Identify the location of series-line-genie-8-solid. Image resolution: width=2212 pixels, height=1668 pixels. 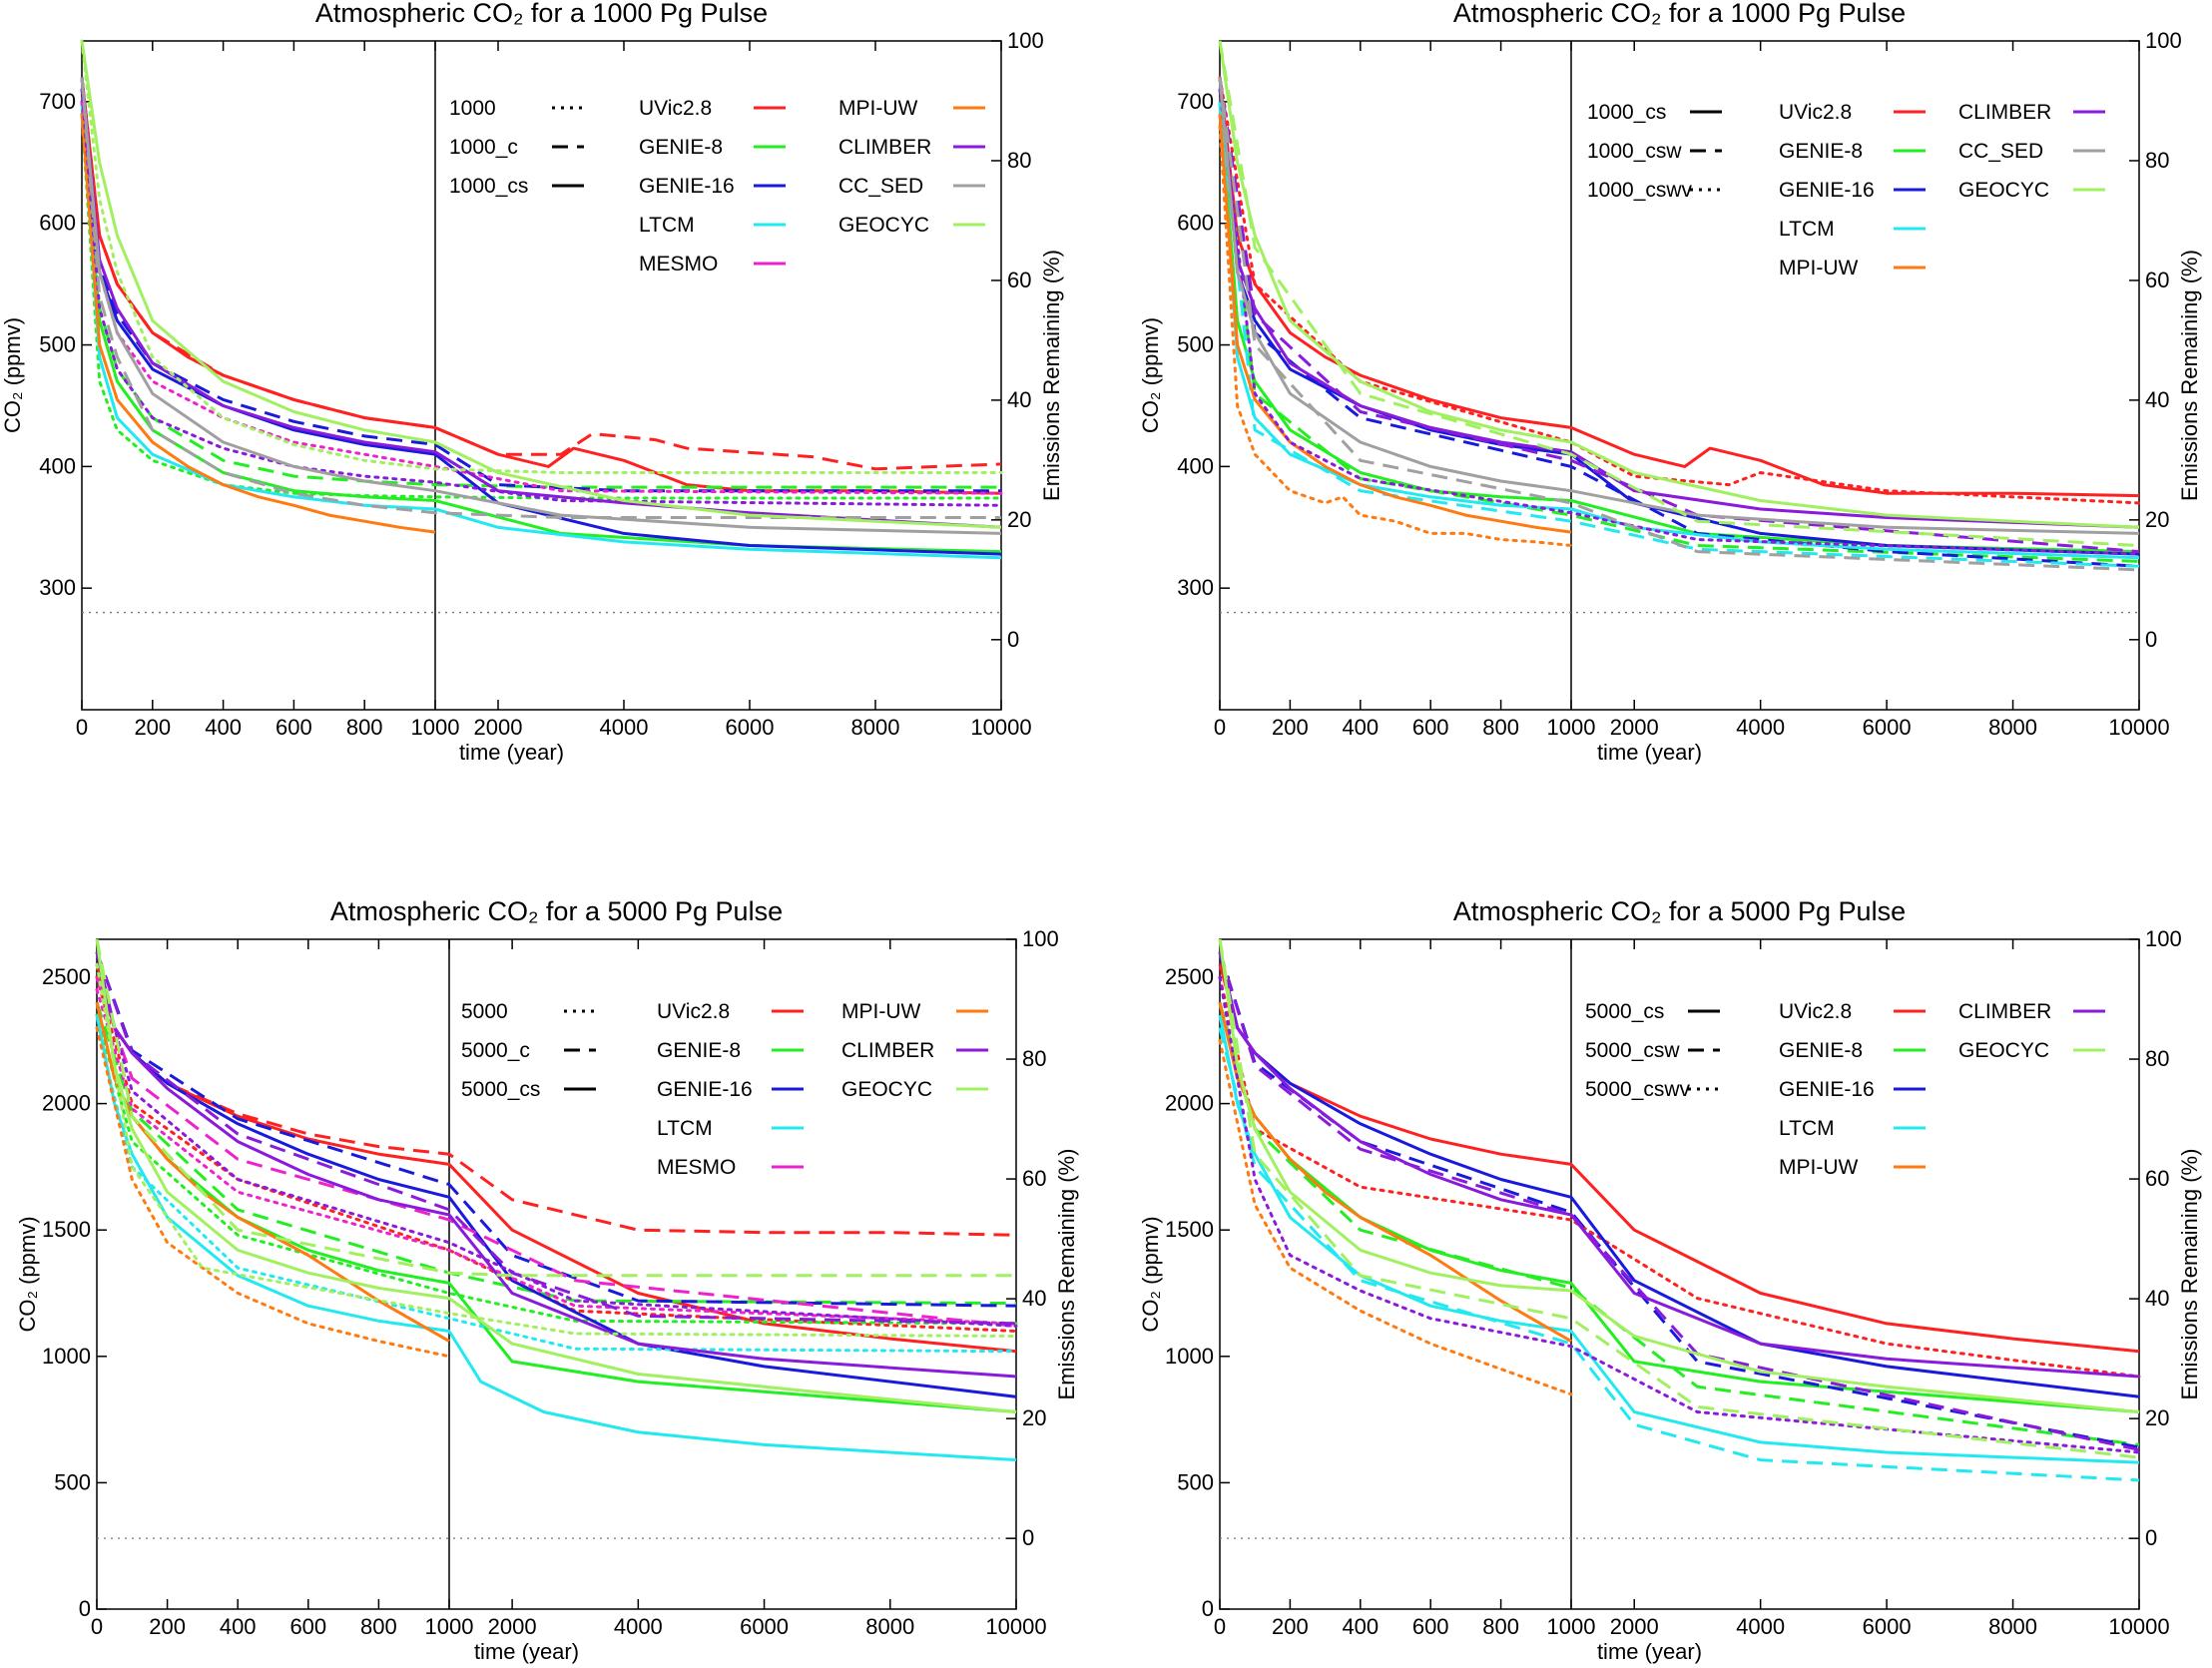
(1679, 1207).